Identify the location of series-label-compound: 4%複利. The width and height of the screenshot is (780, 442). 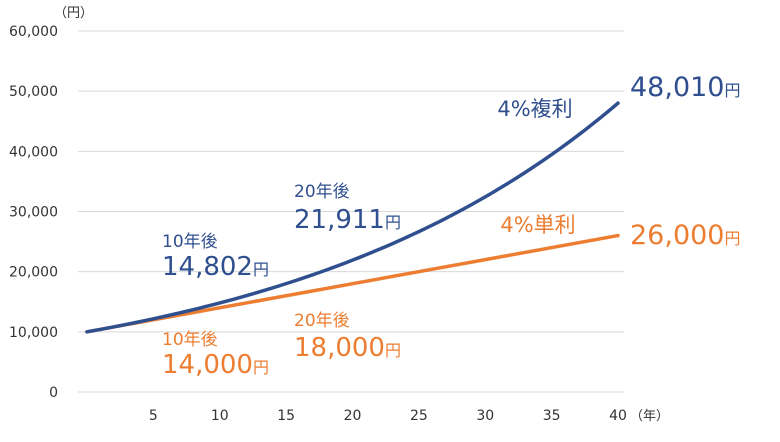
(534, 109).